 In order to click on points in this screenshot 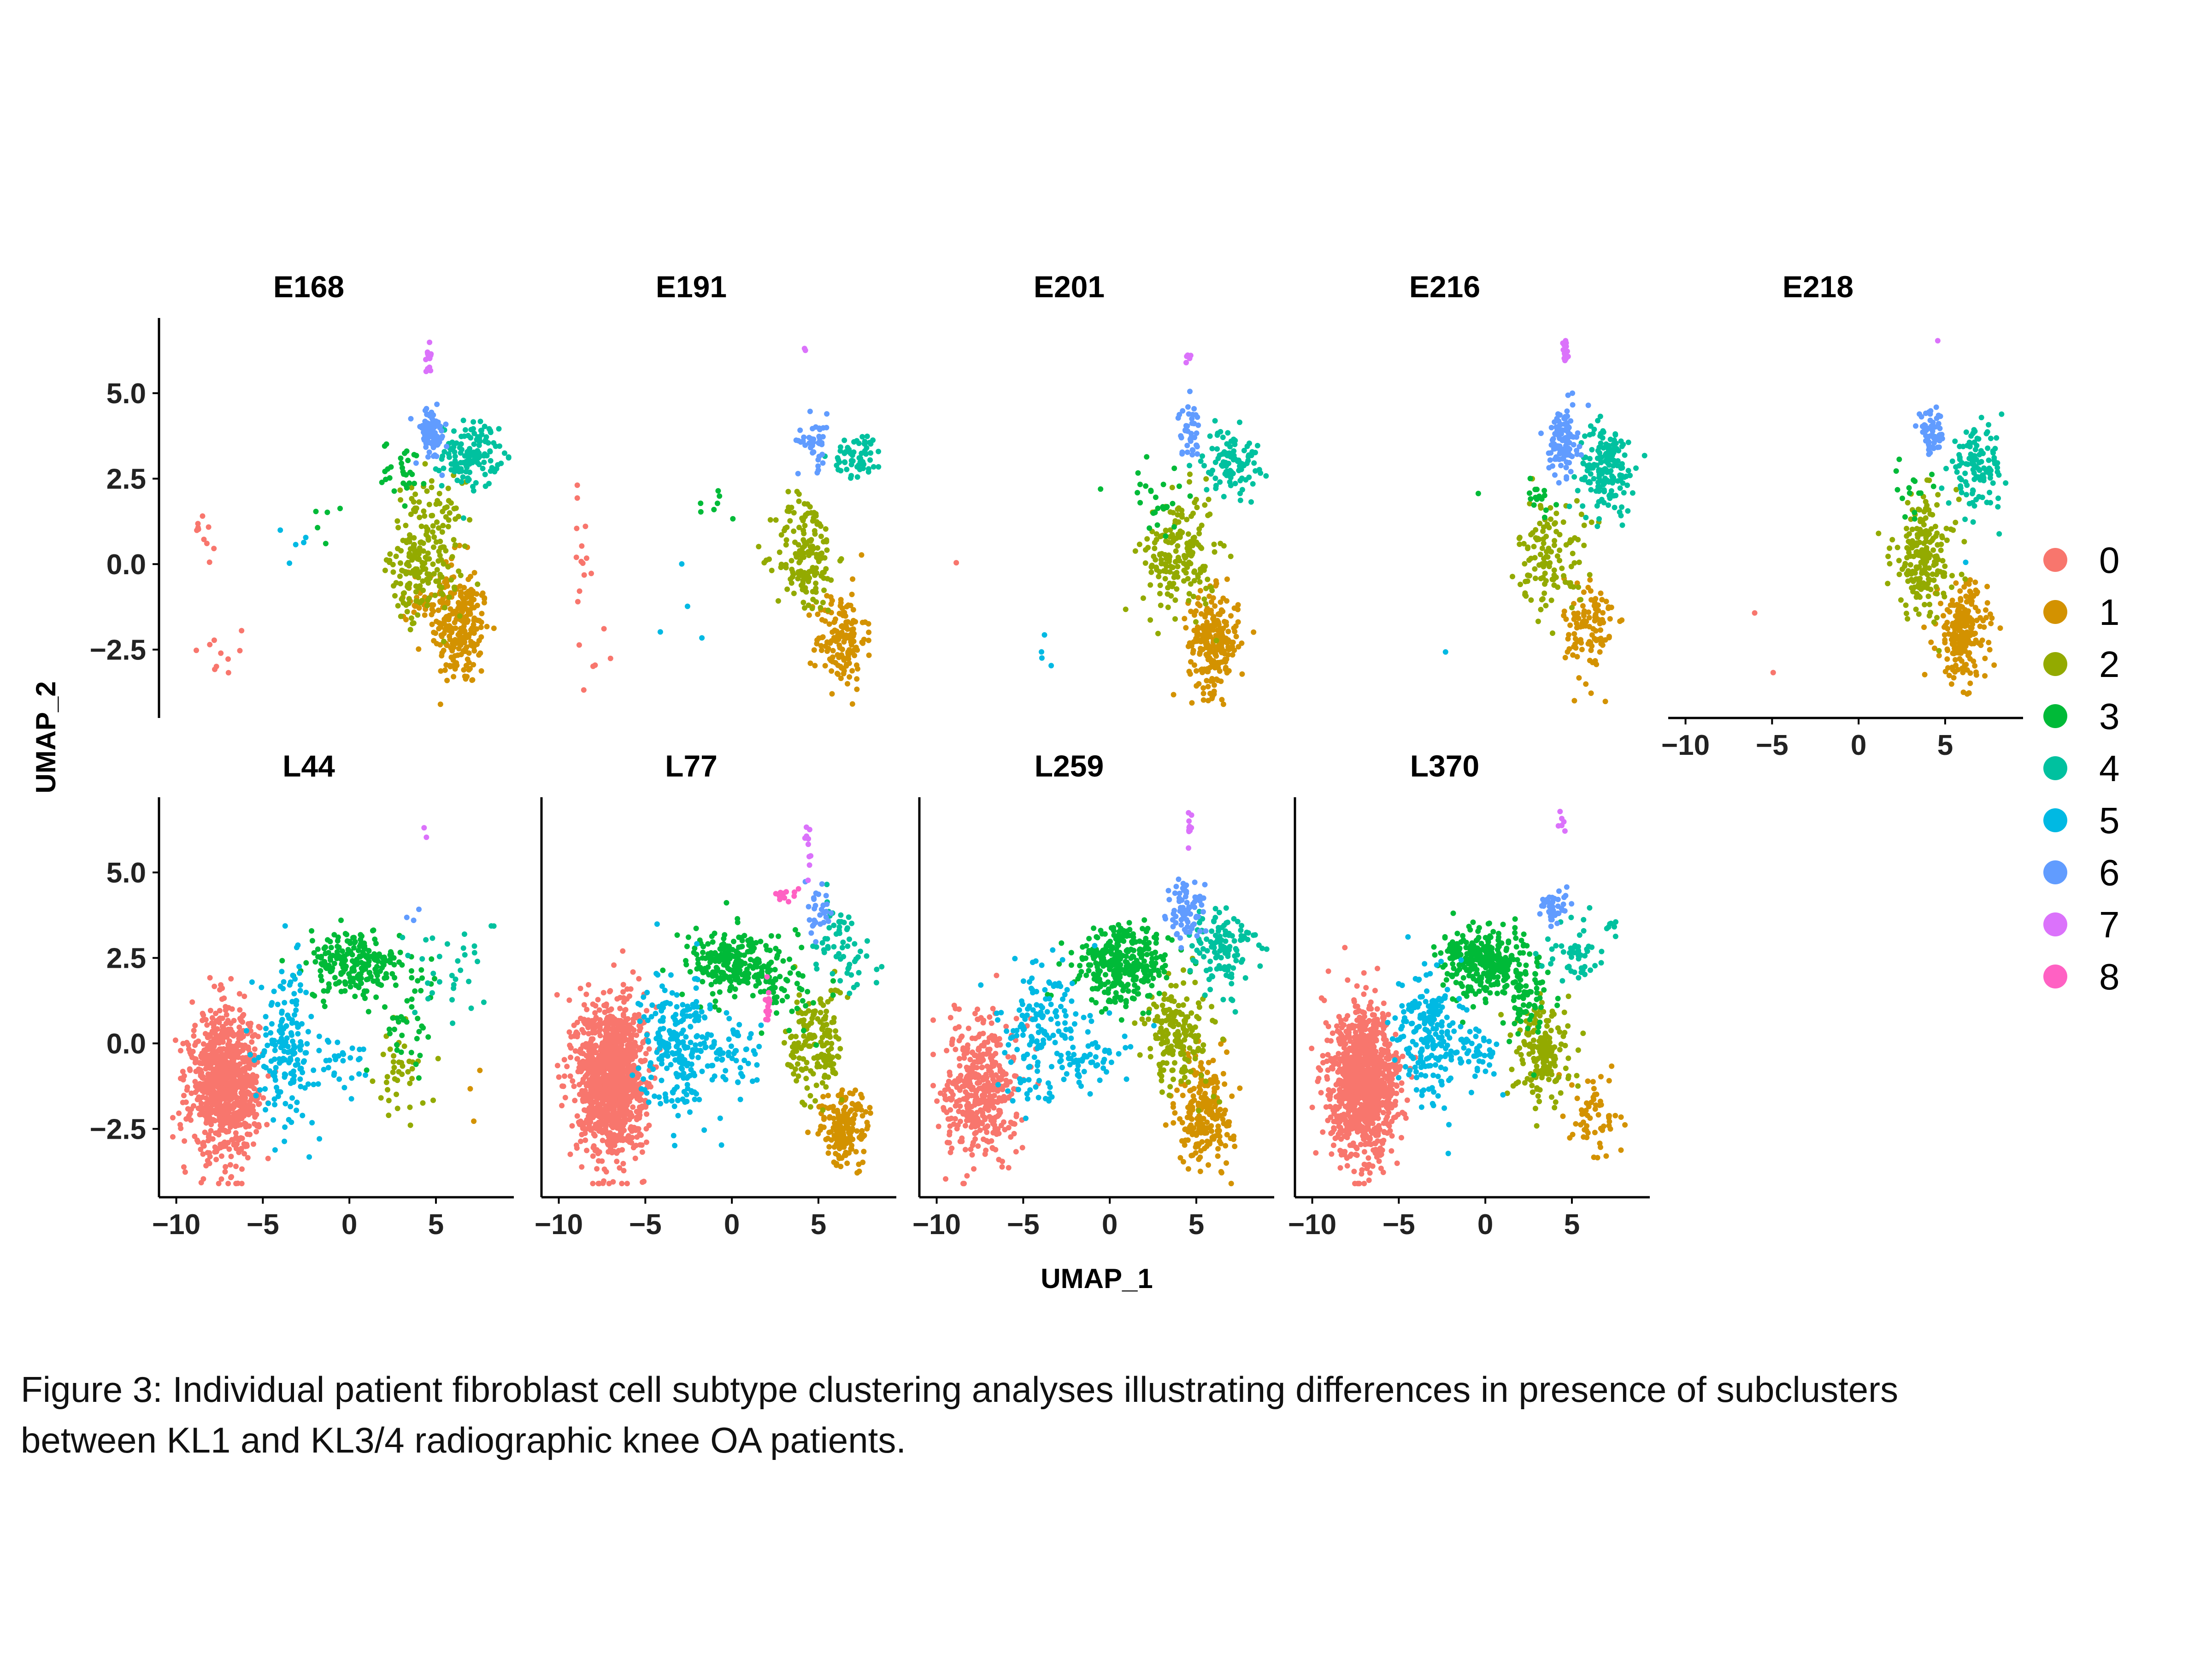, I will do `click(719, 1005)`.